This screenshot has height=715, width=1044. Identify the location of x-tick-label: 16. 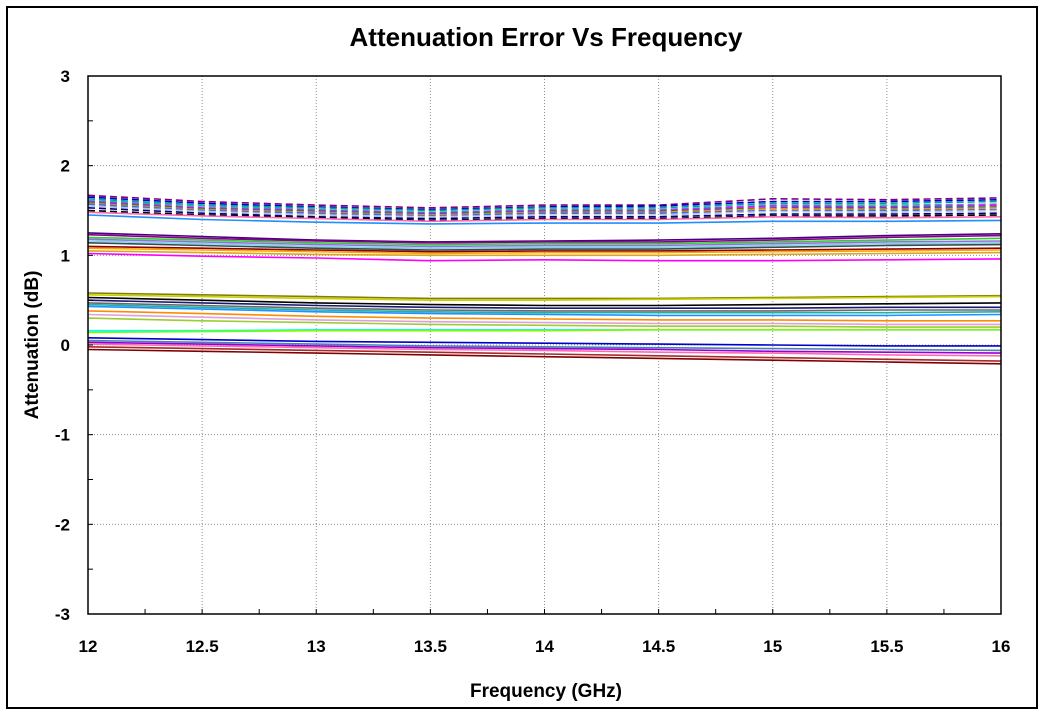
(1001, 646).